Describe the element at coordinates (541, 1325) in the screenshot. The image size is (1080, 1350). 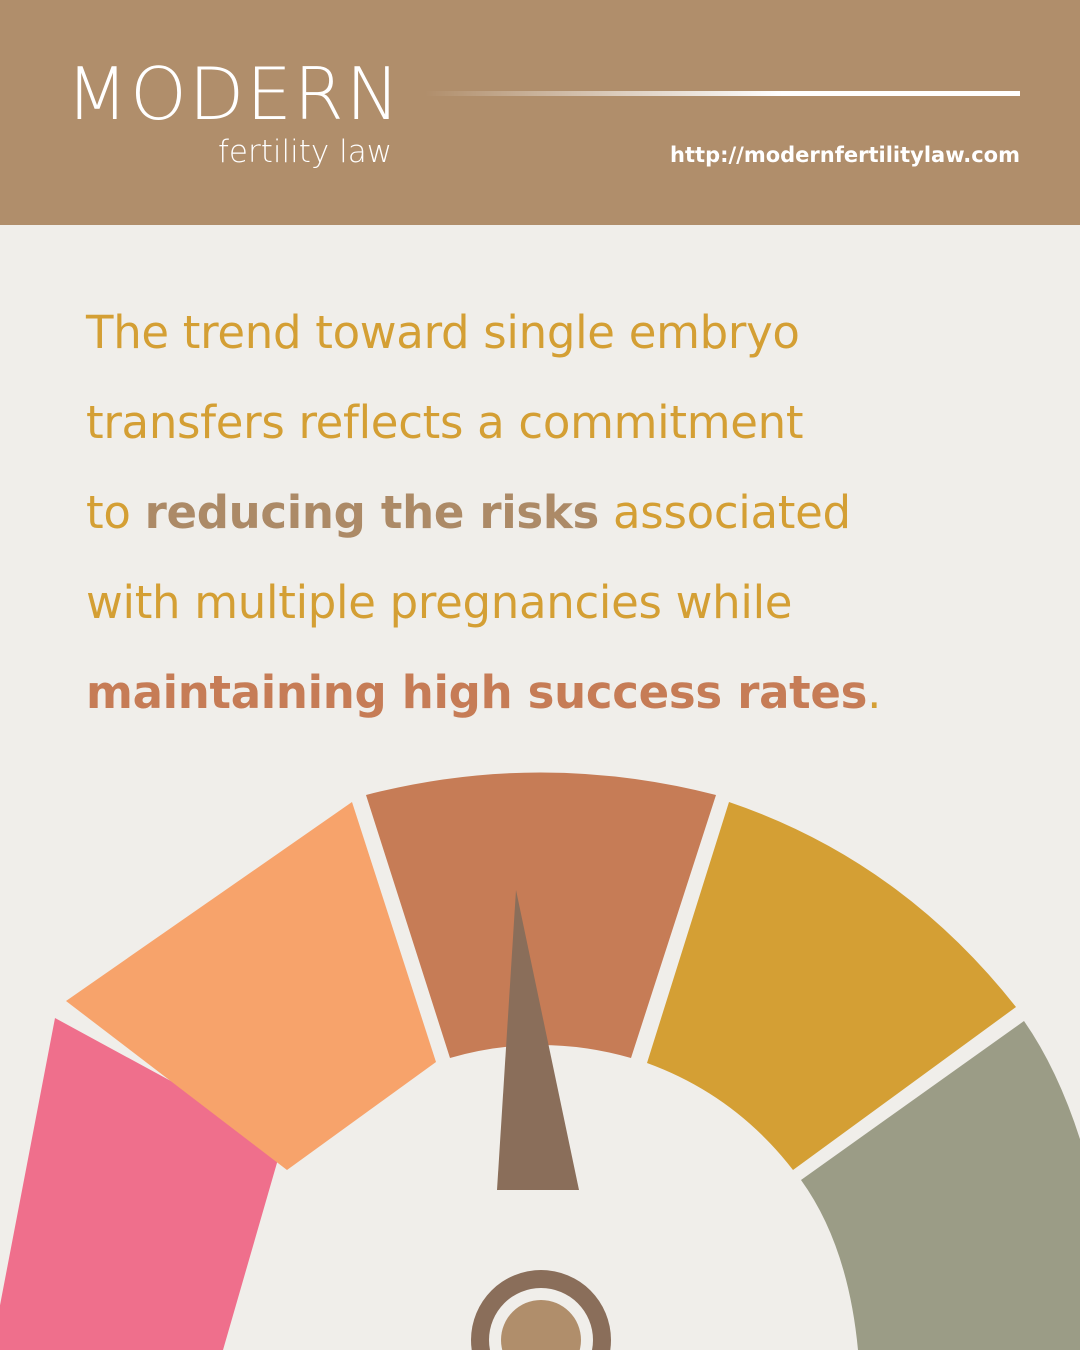
I see `gauge-hub` at that location.